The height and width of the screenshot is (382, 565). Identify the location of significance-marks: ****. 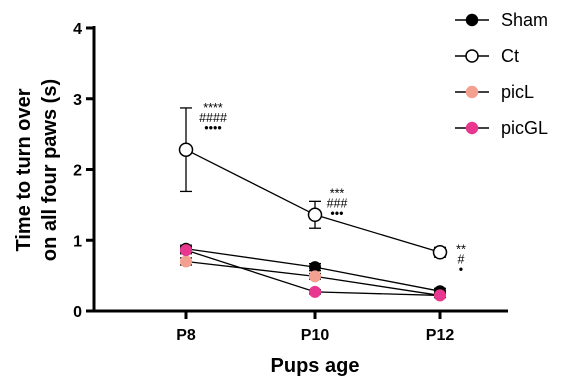
(213, 108).